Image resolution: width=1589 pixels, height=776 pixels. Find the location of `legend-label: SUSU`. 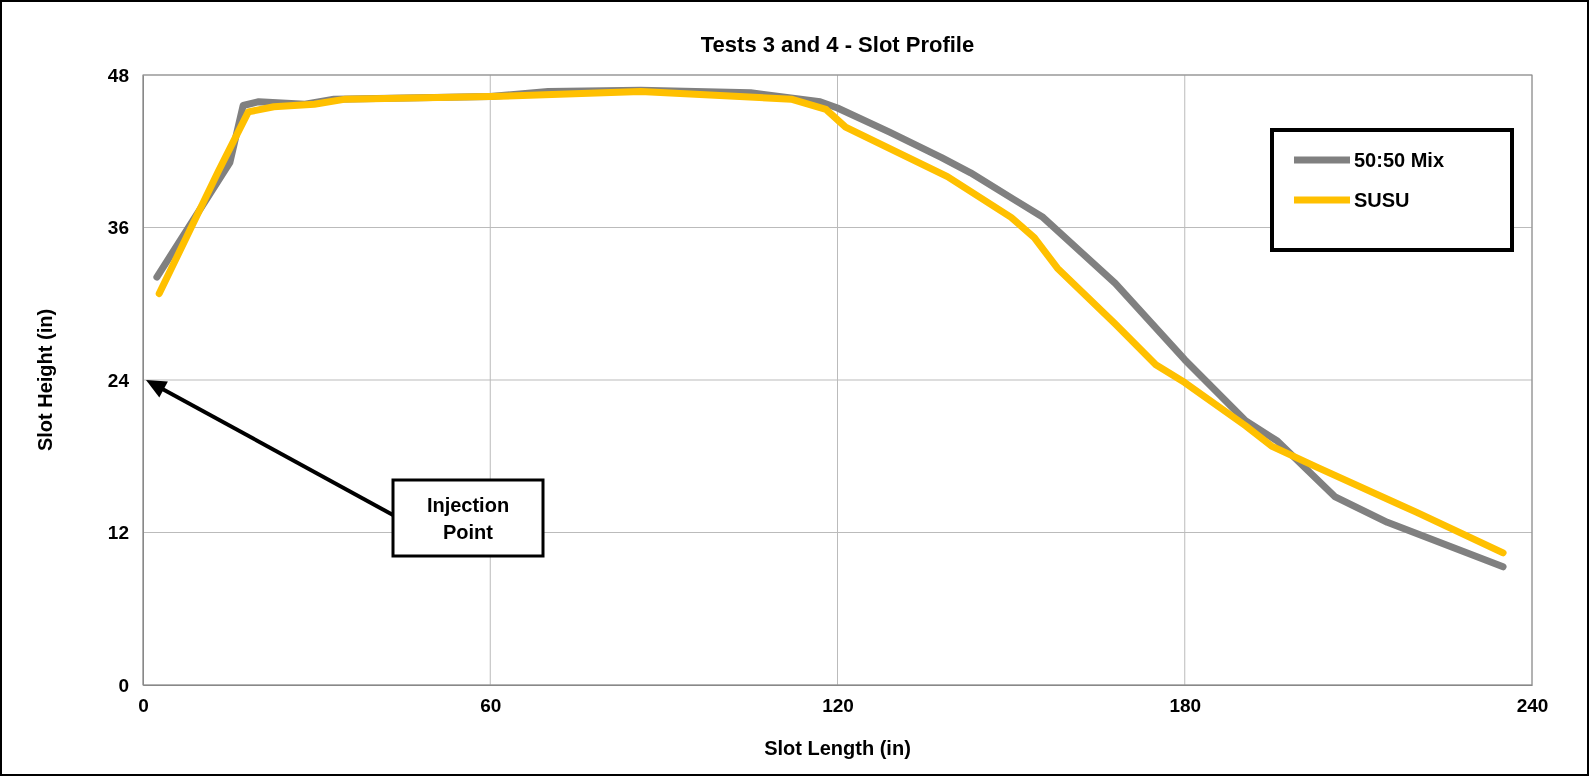

legend-label: SUSU is located at coordinates (1382, 200).